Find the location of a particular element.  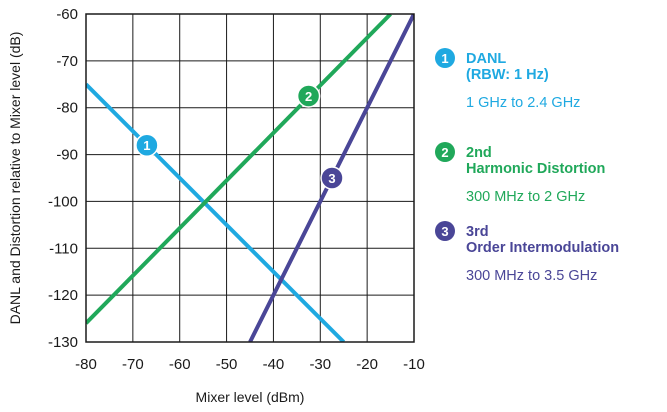

x-tick-label: -40 is located at coordinates (274, 364).